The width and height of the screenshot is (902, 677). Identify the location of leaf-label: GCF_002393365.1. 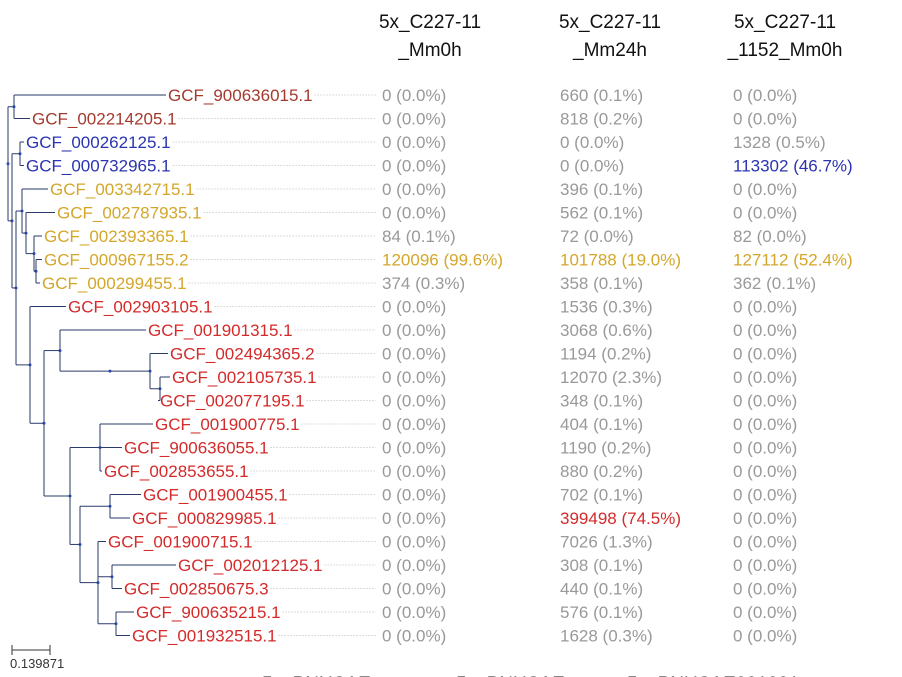
(116, 236).